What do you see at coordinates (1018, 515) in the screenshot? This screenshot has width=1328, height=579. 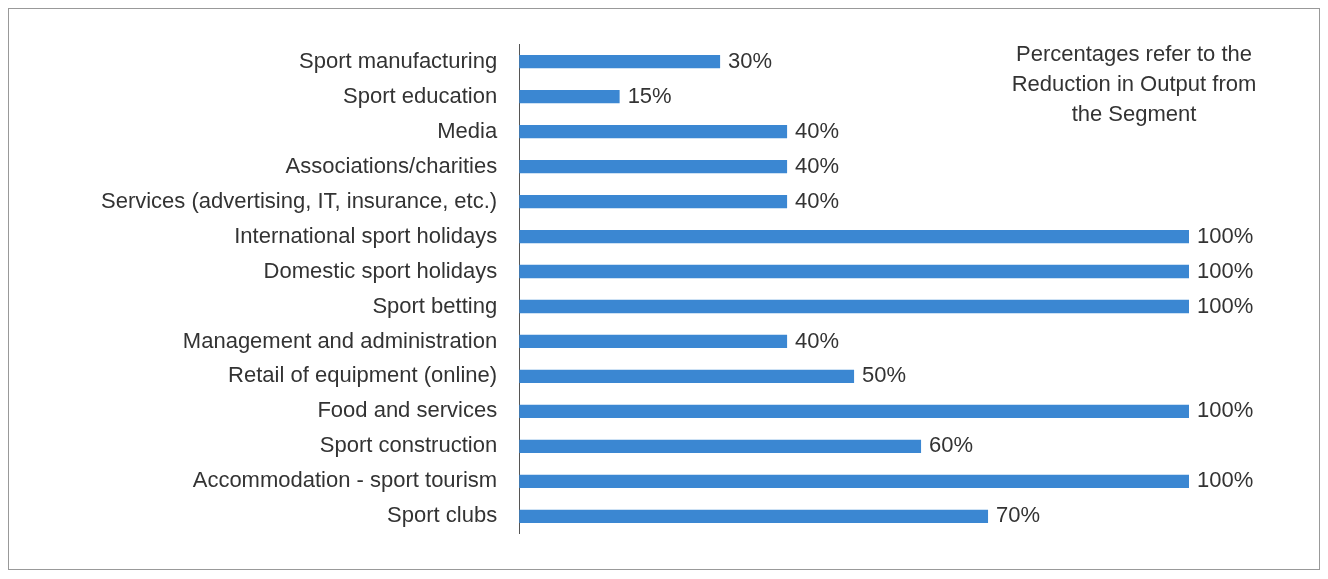 I see `data-label: 70%` at bounding box center [1018, 515].